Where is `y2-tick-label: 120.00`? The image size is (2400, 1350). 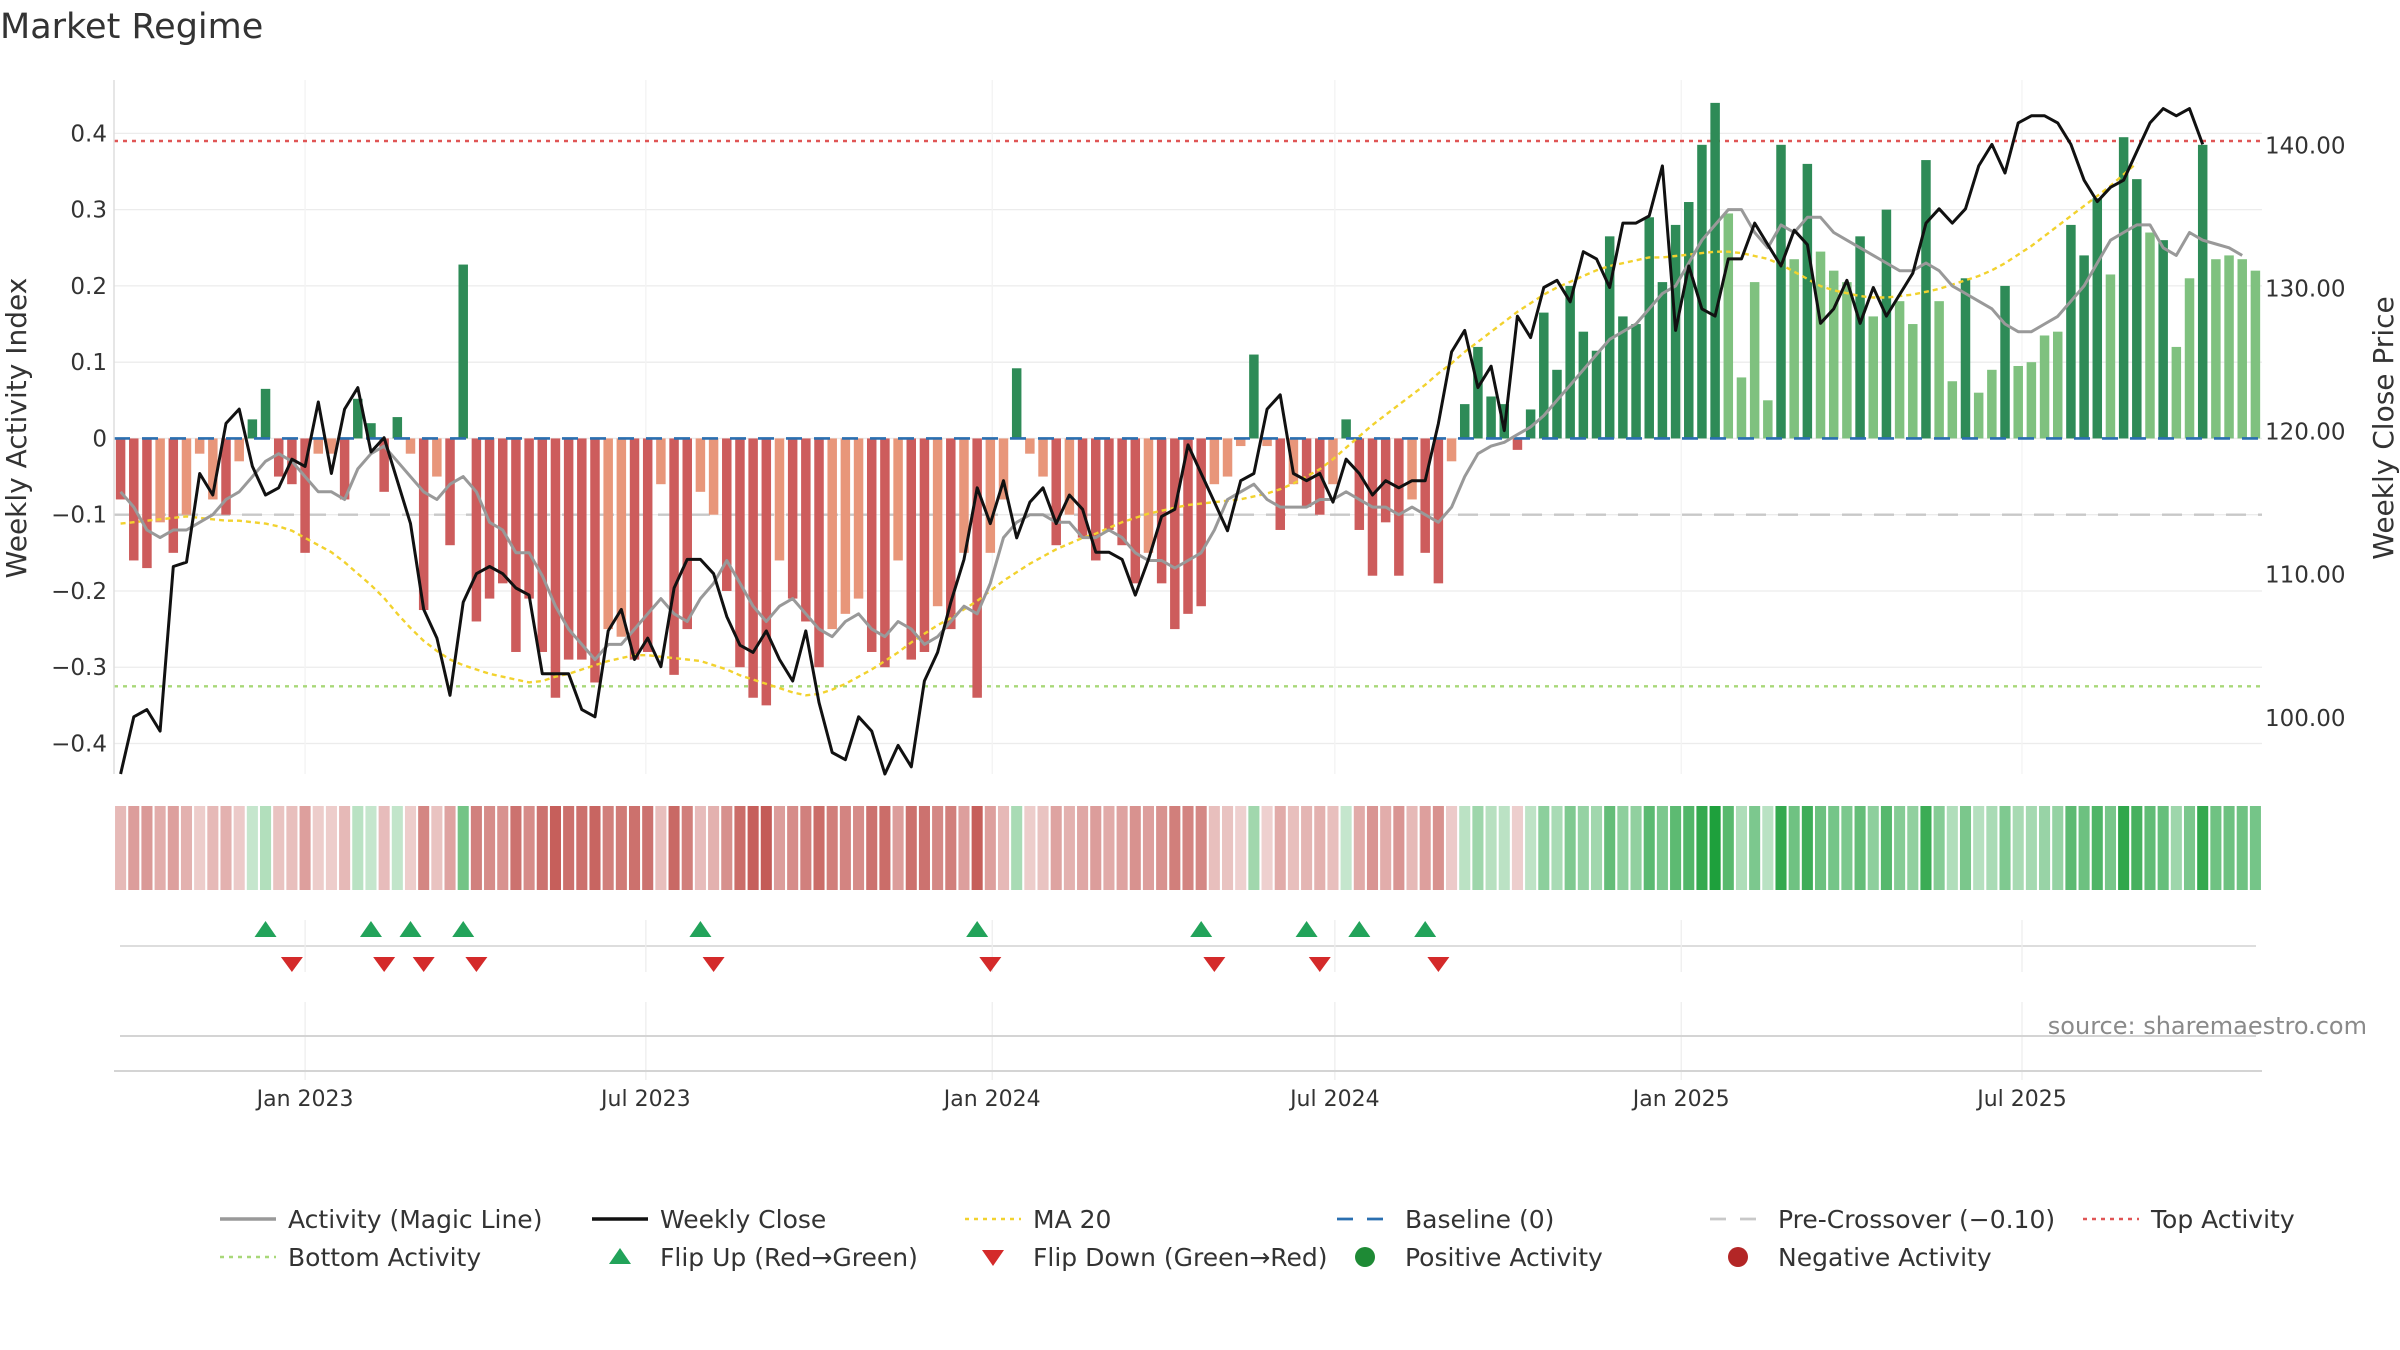 y2-tick-label: 120.00 is located at coordinates (2305, 433).